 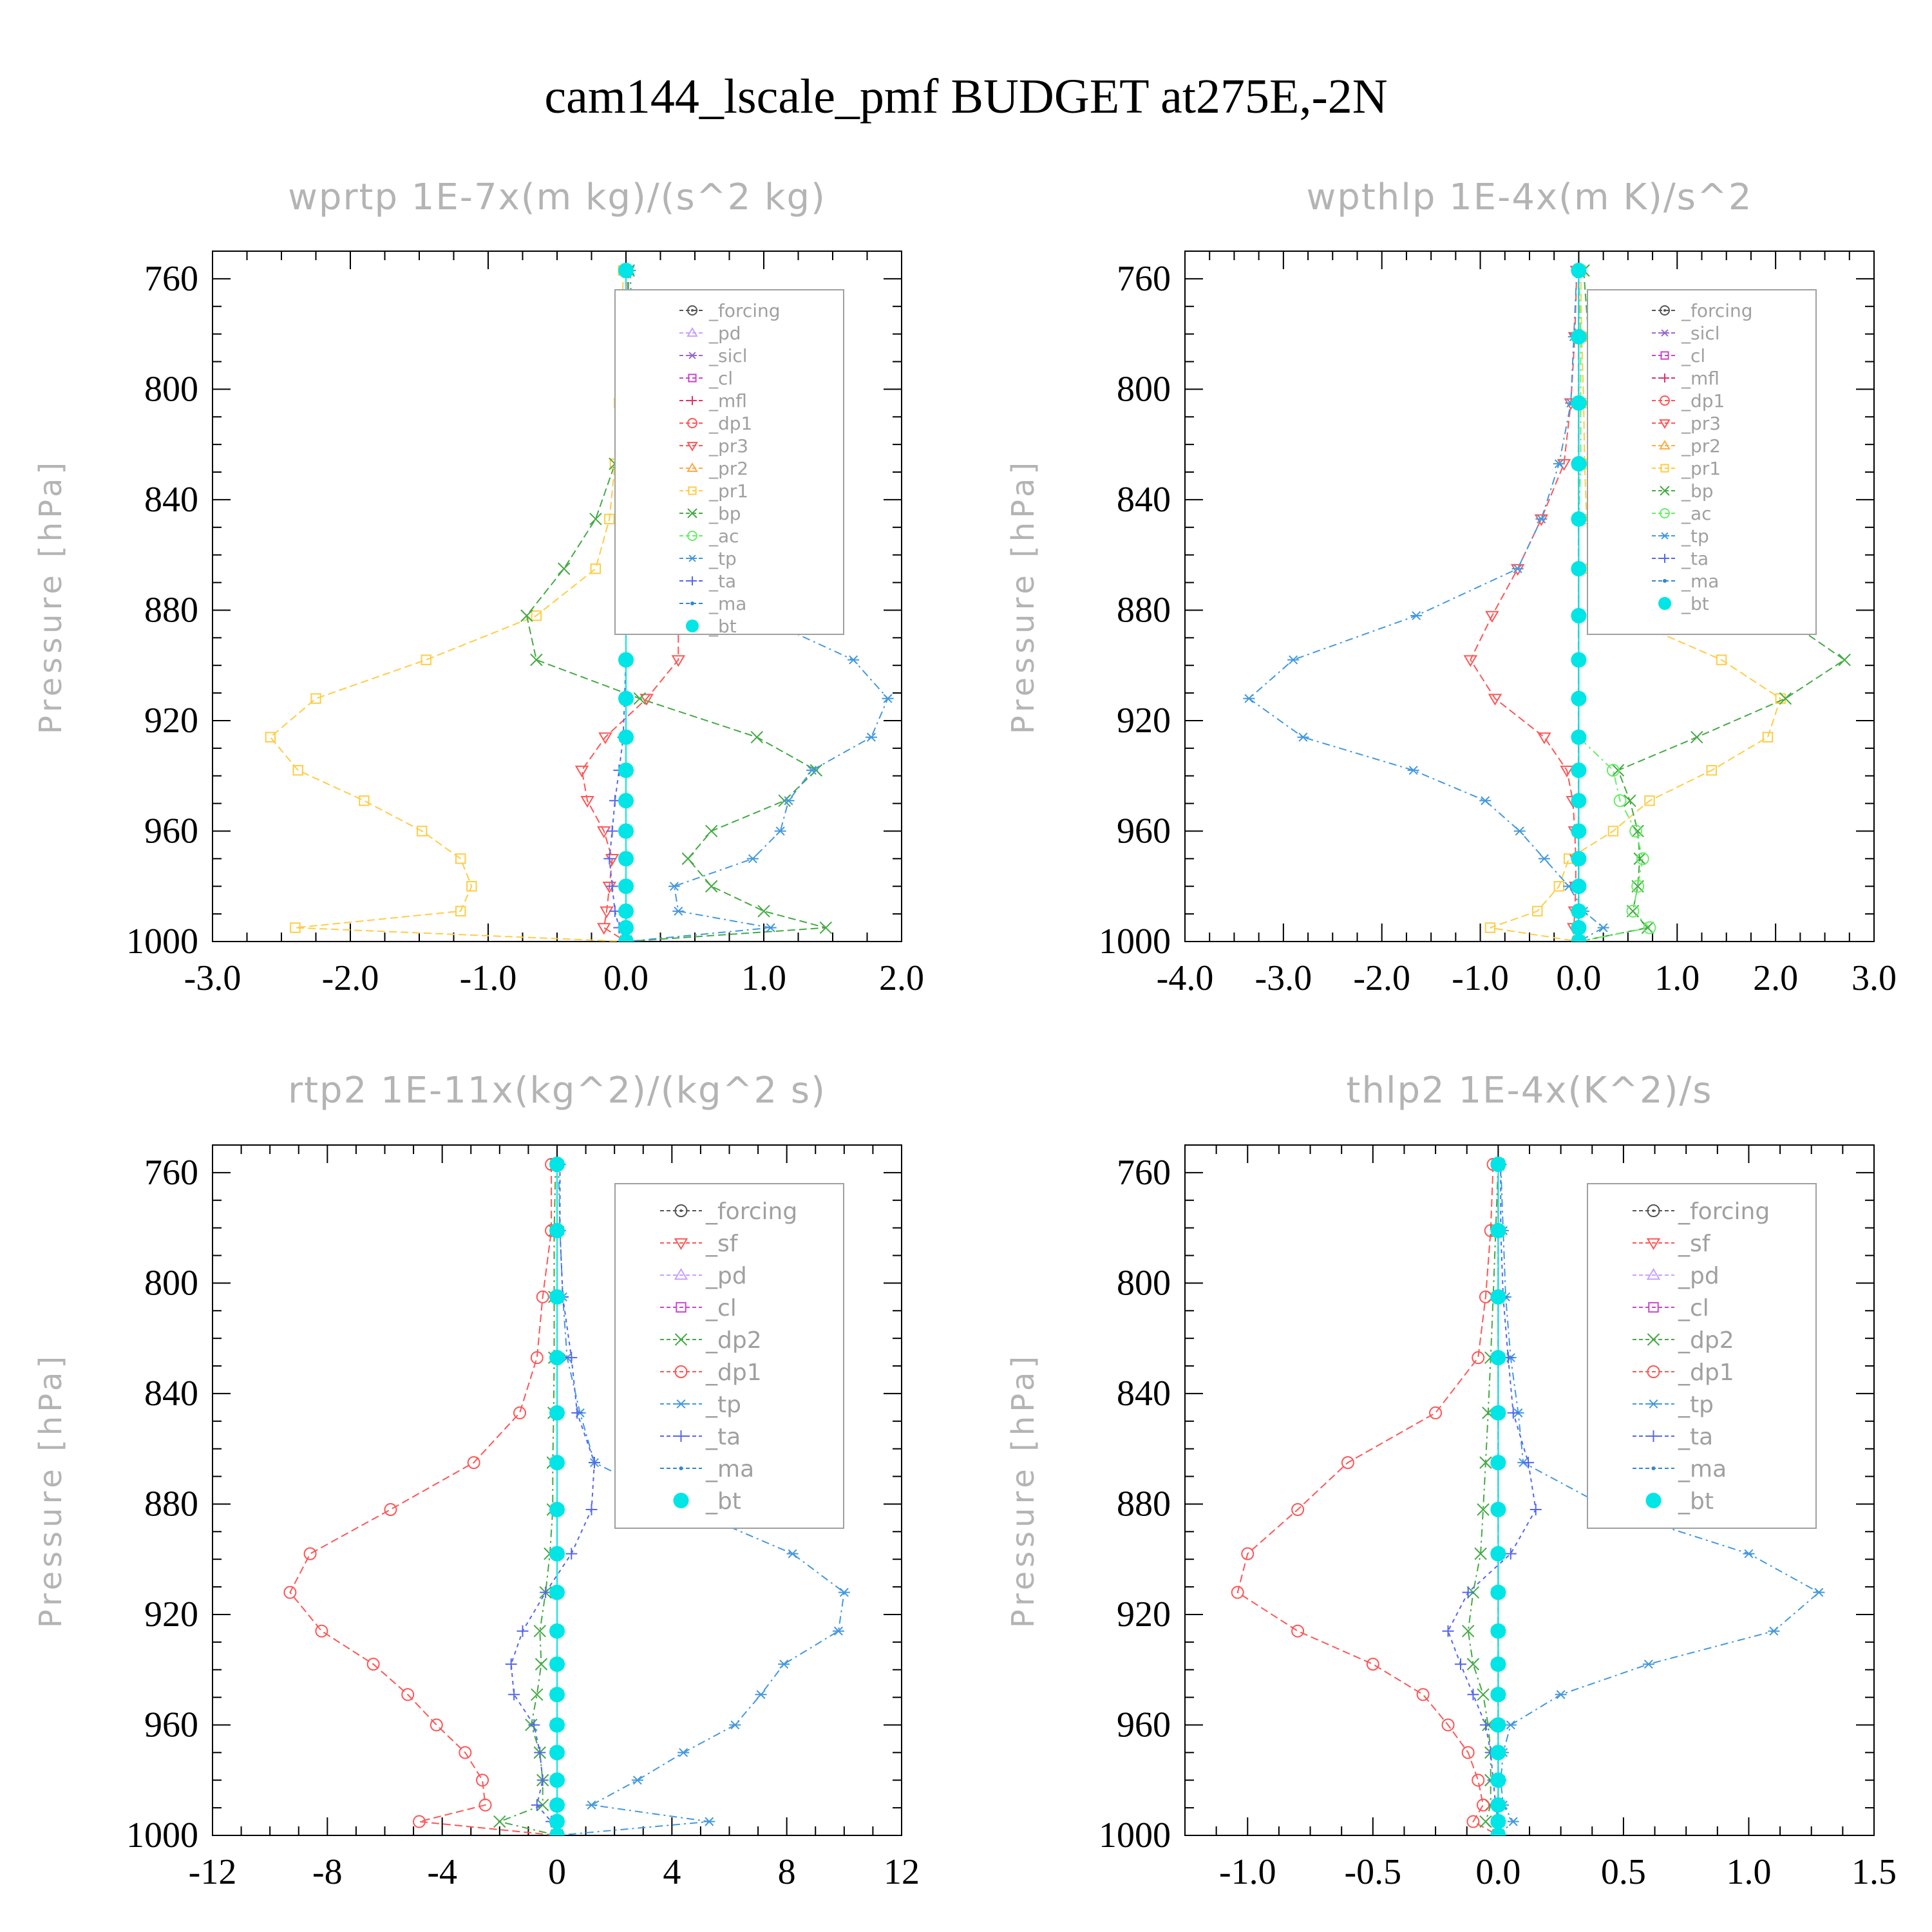 What do you see at coordinates (171, 1394) in the screenshot?
I see `y-tick-label: 840` at bounding box center [171, 1394].